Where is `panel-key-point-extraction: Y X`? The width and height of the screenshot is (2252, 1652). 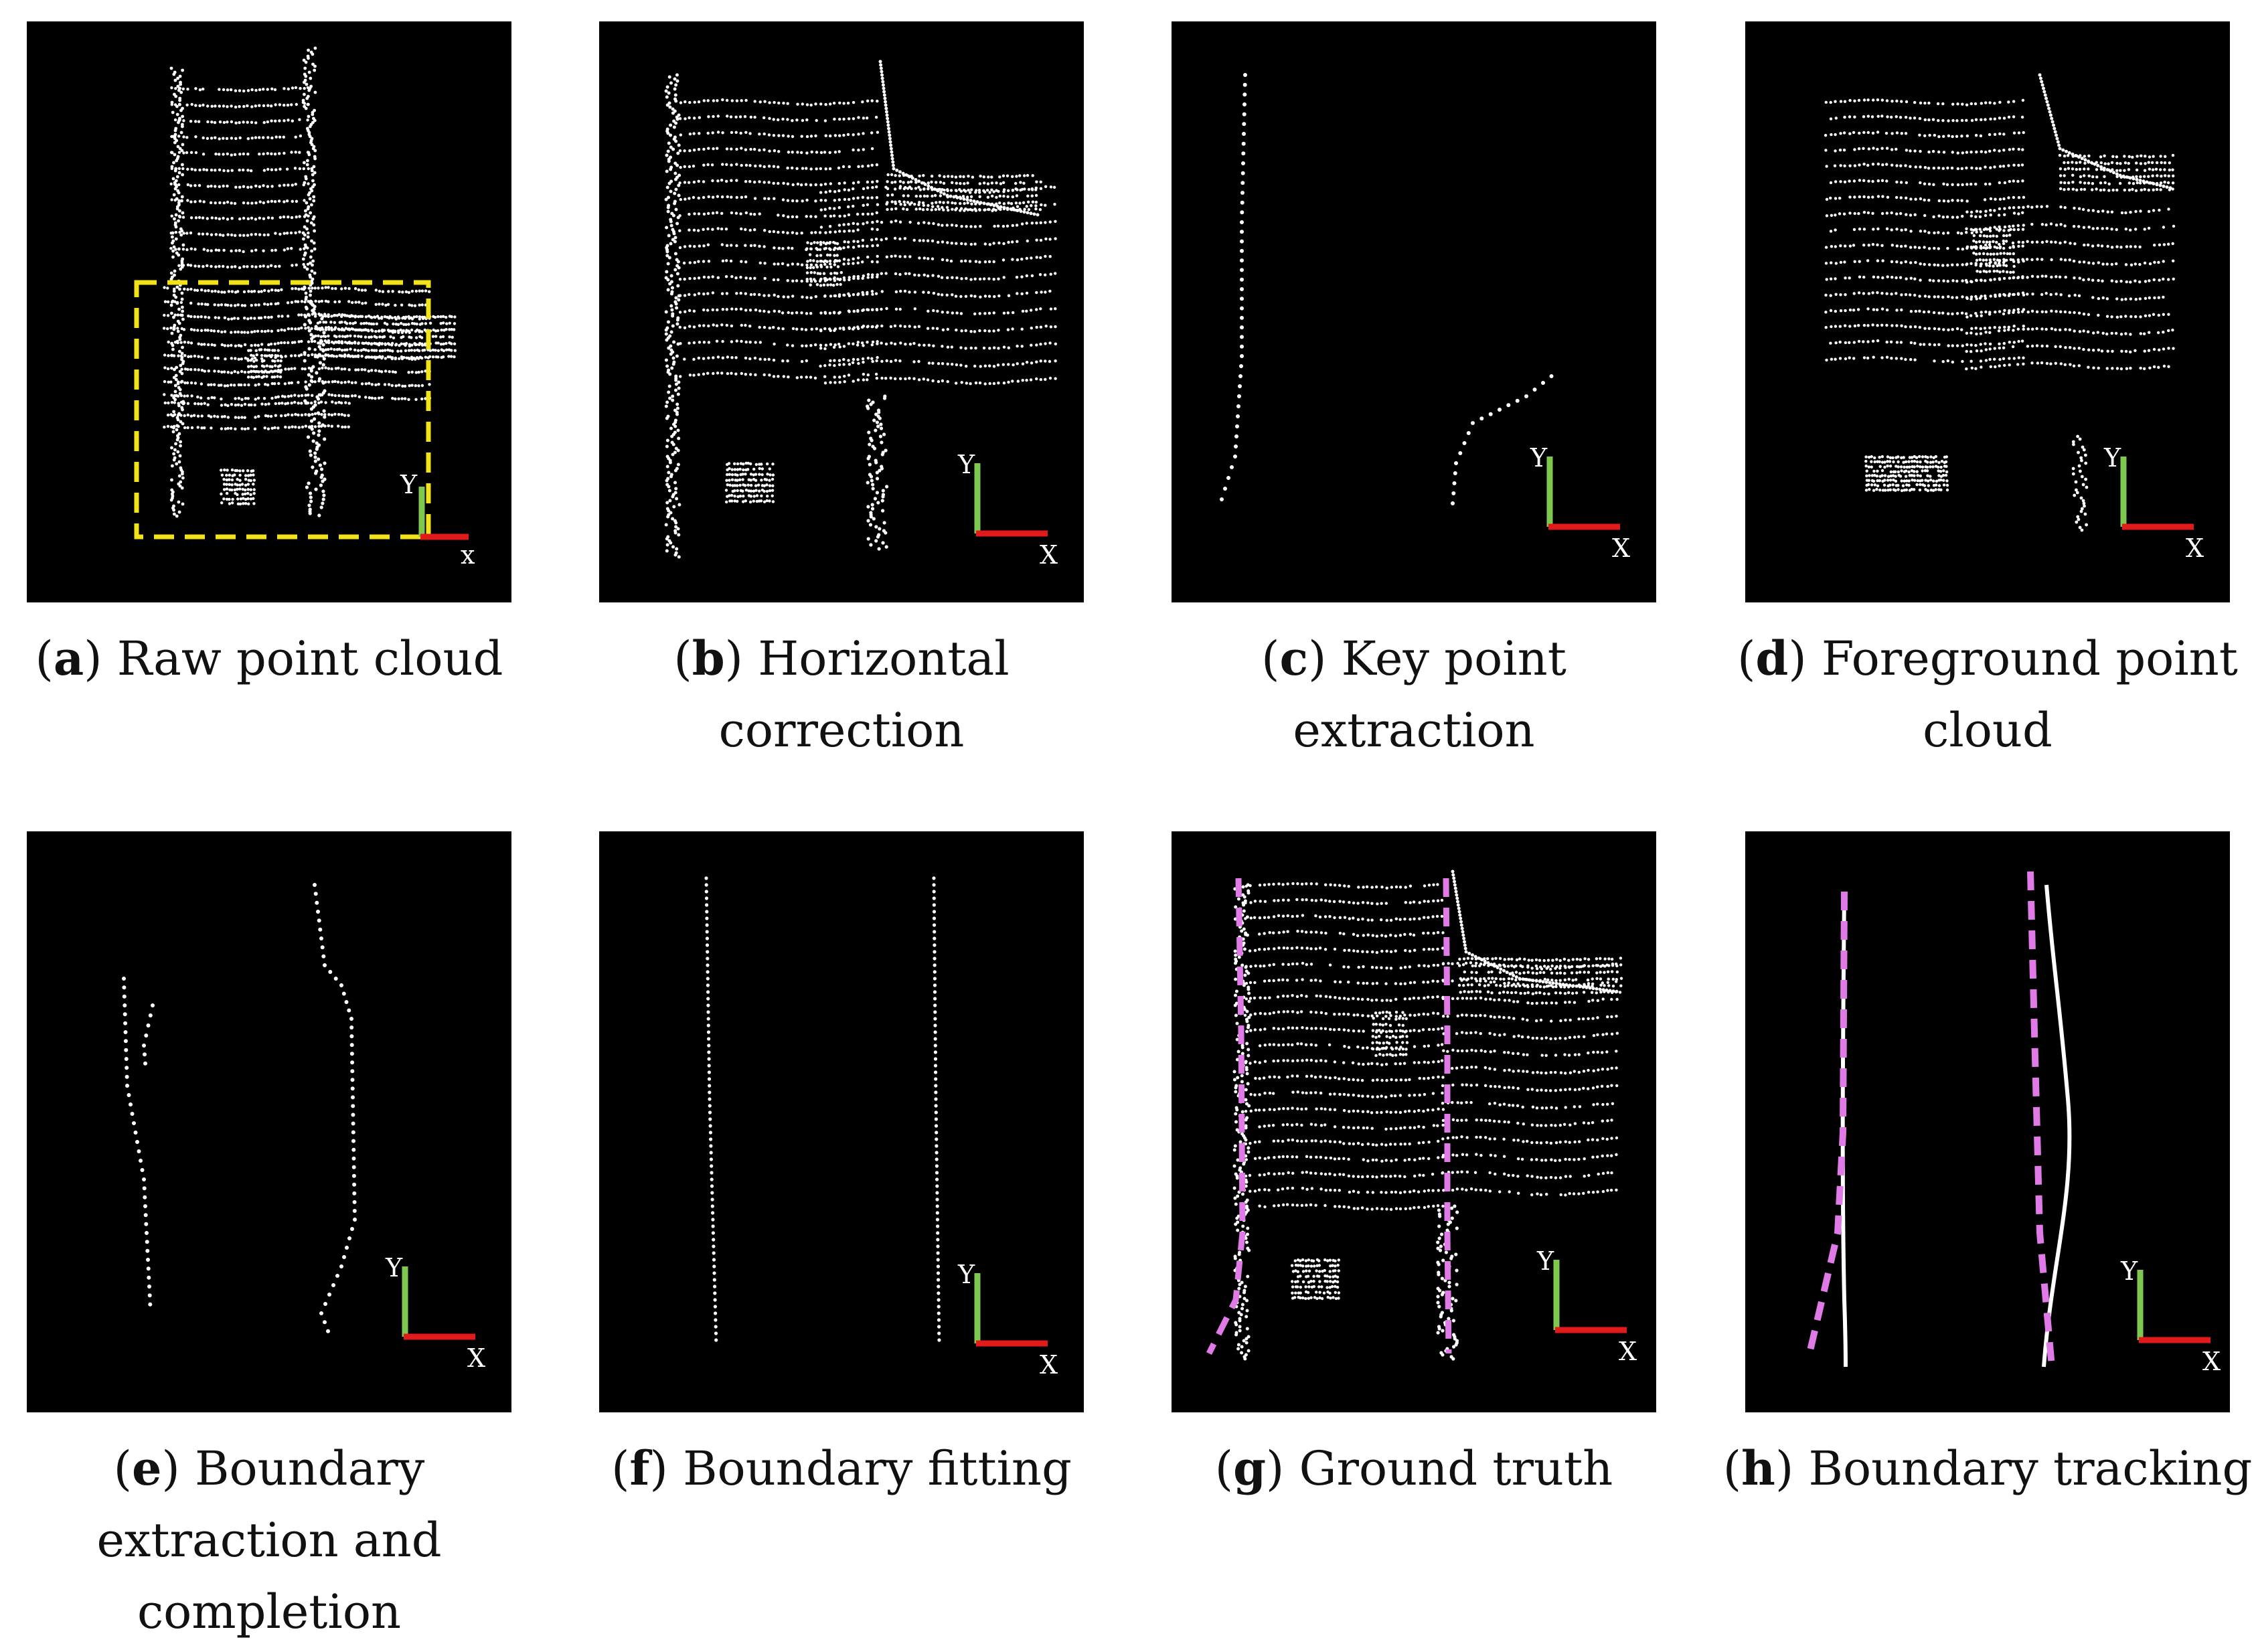 panel-key-point-extraction: Y X is located at coordinates (1414, 311).